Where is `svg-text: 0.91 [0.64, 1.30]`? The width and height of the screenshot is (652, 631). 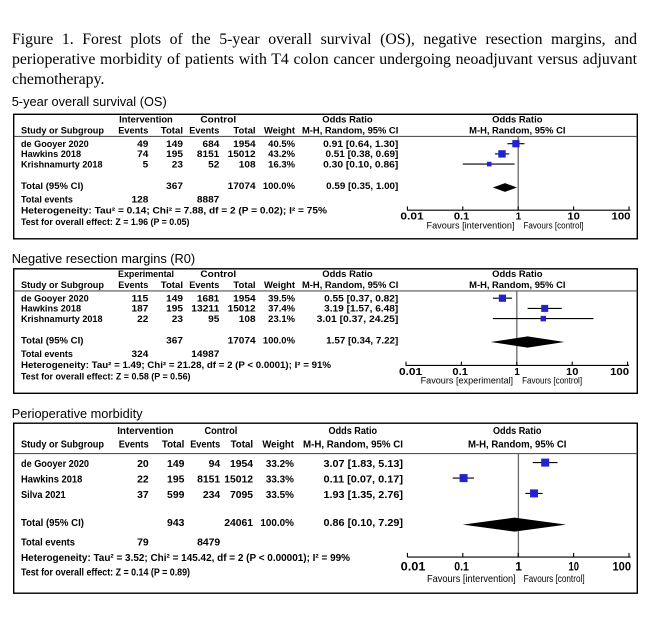 svg-text: 0.91 [0.64, 1.30] is located at coordinates (360, 144).